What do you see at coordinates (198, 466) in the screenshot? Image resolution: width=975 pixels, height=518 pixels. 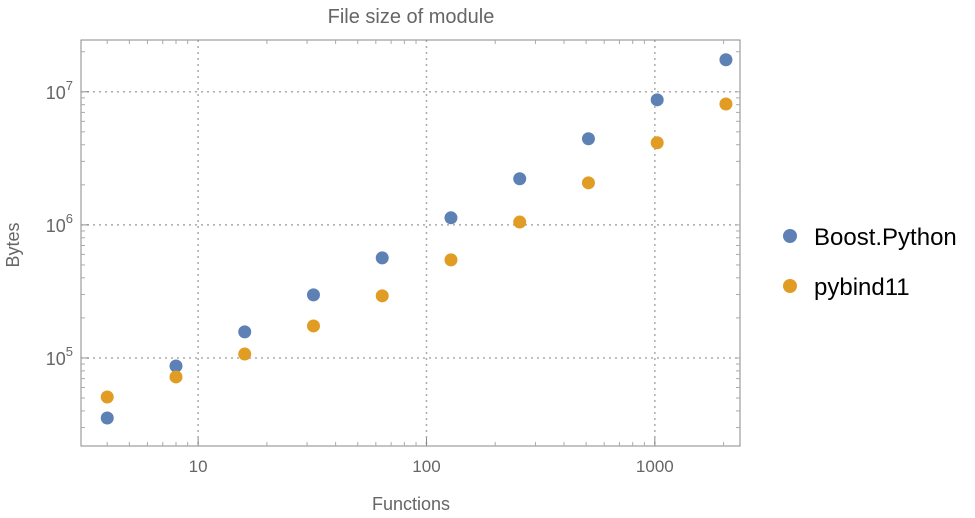 I see `x-tick-label: 10` at bounding box center [198, 466].